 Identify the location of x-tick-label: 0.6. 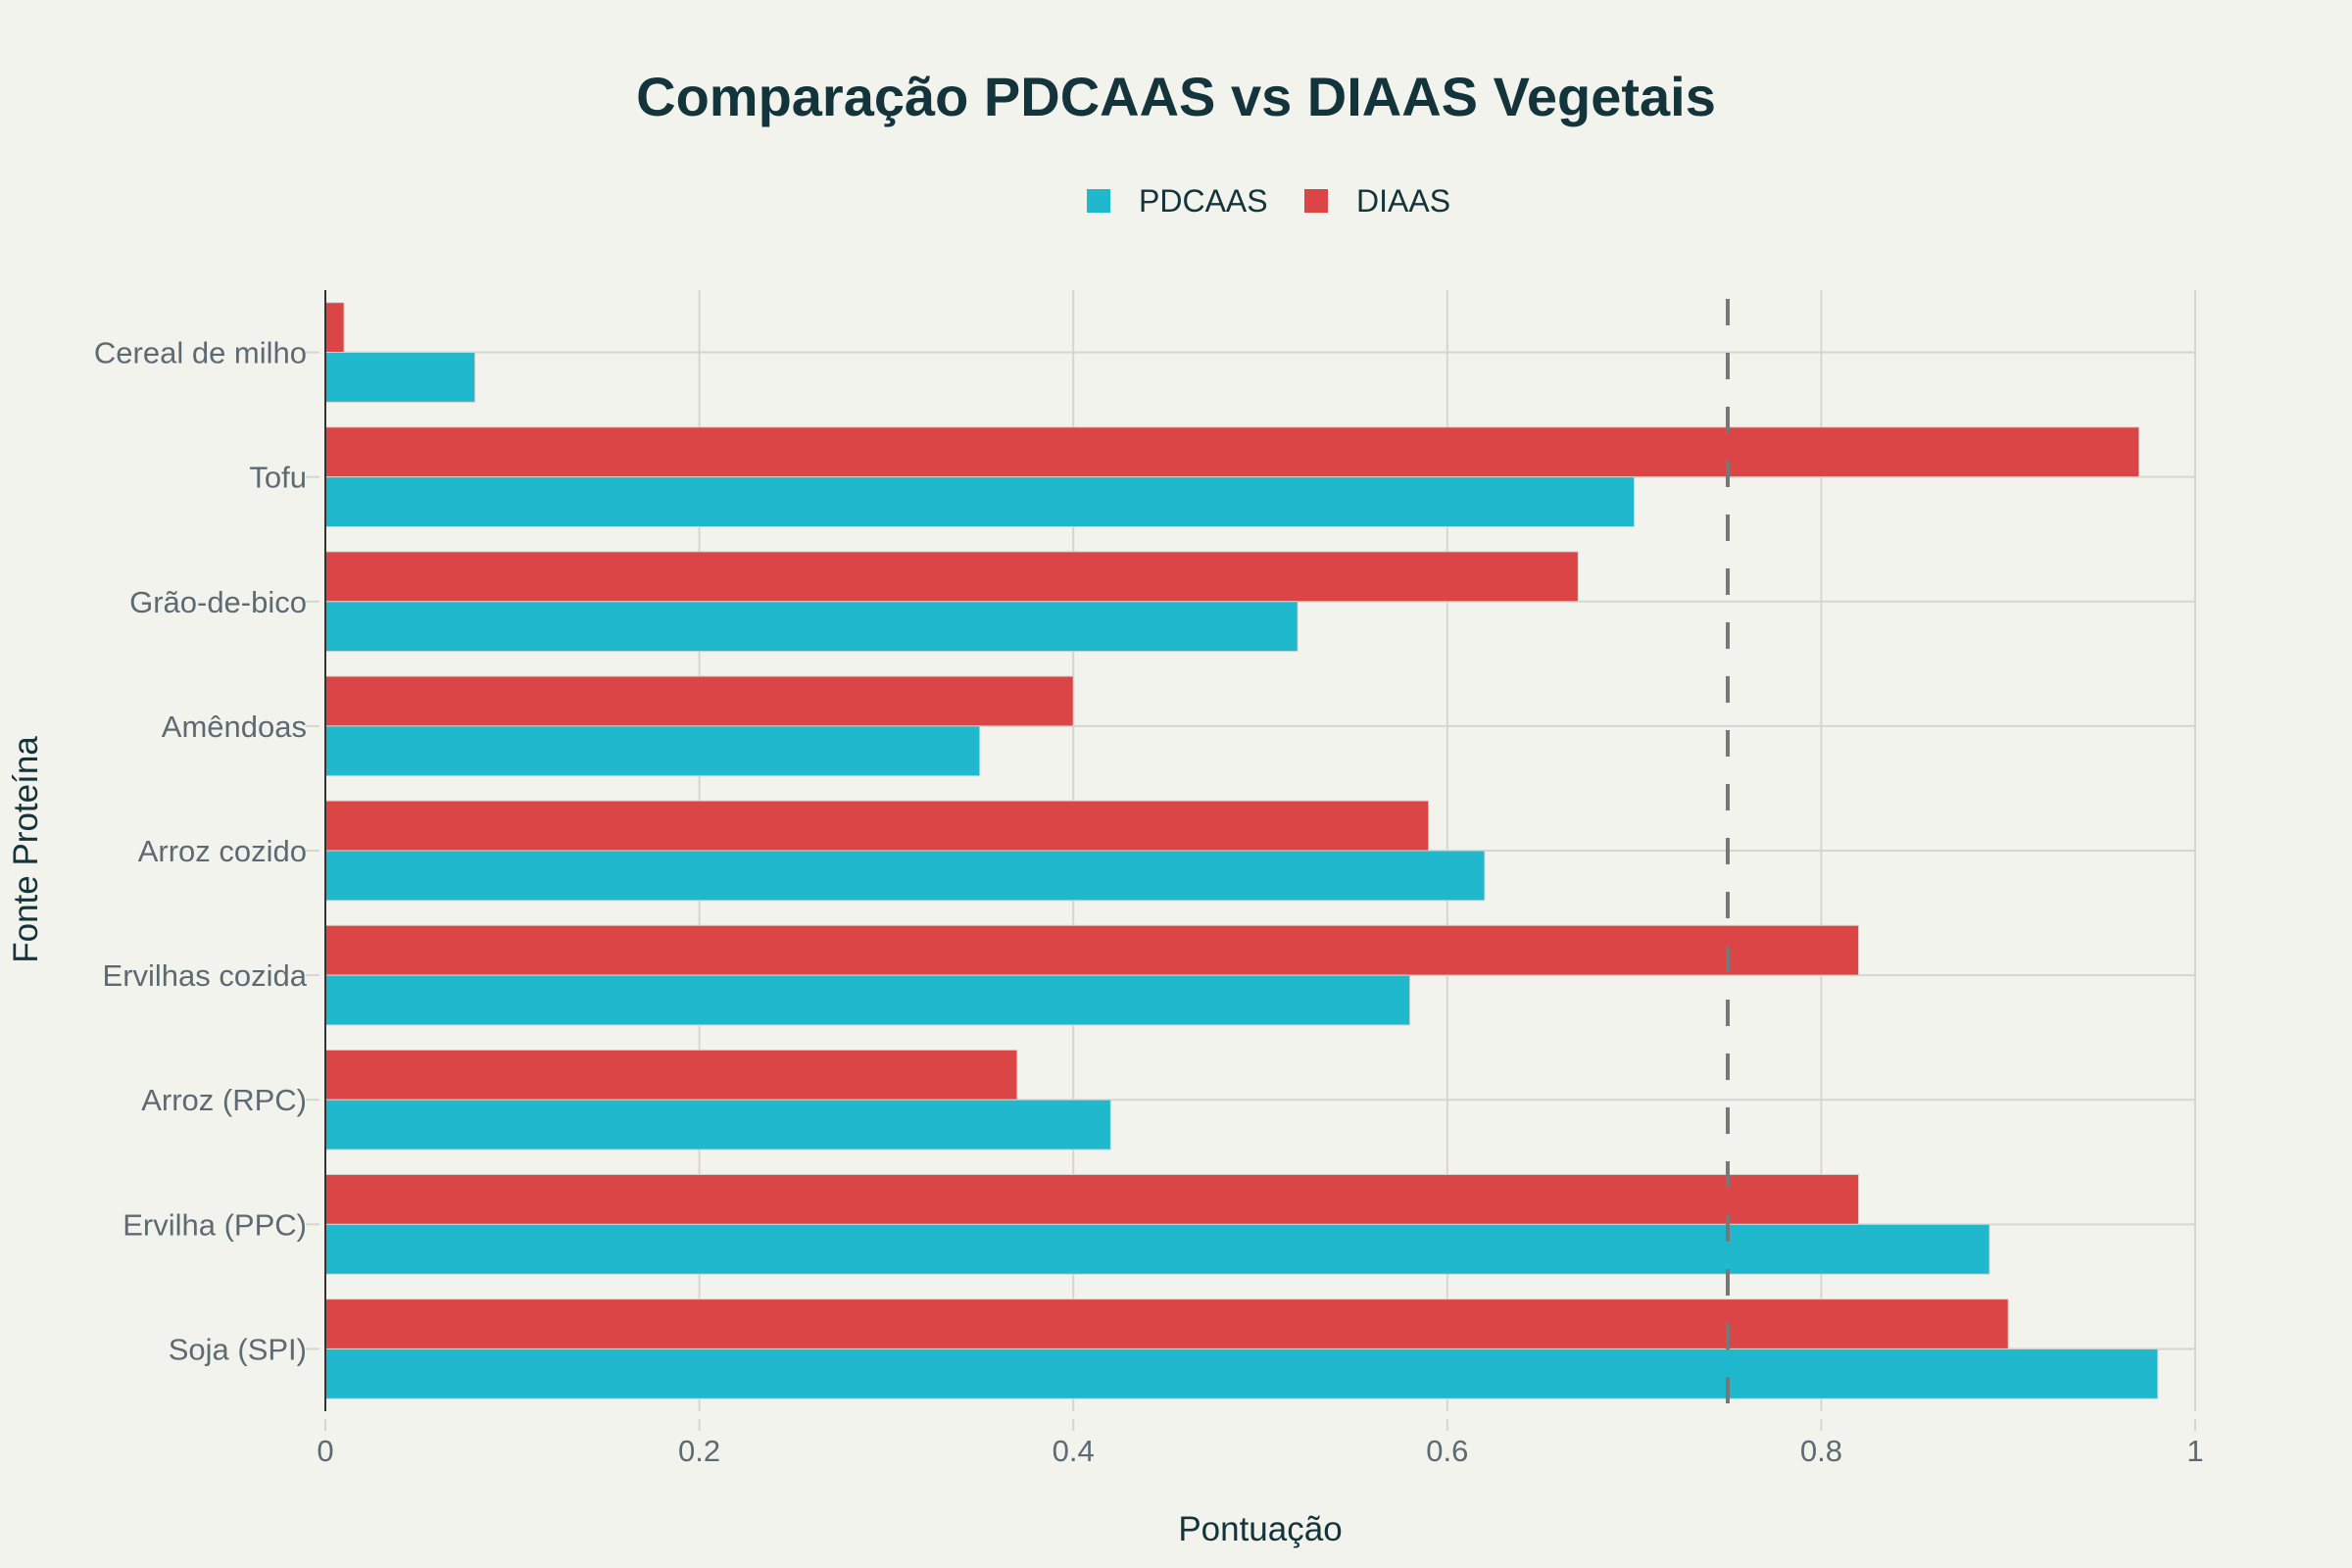
(1447, 1451).